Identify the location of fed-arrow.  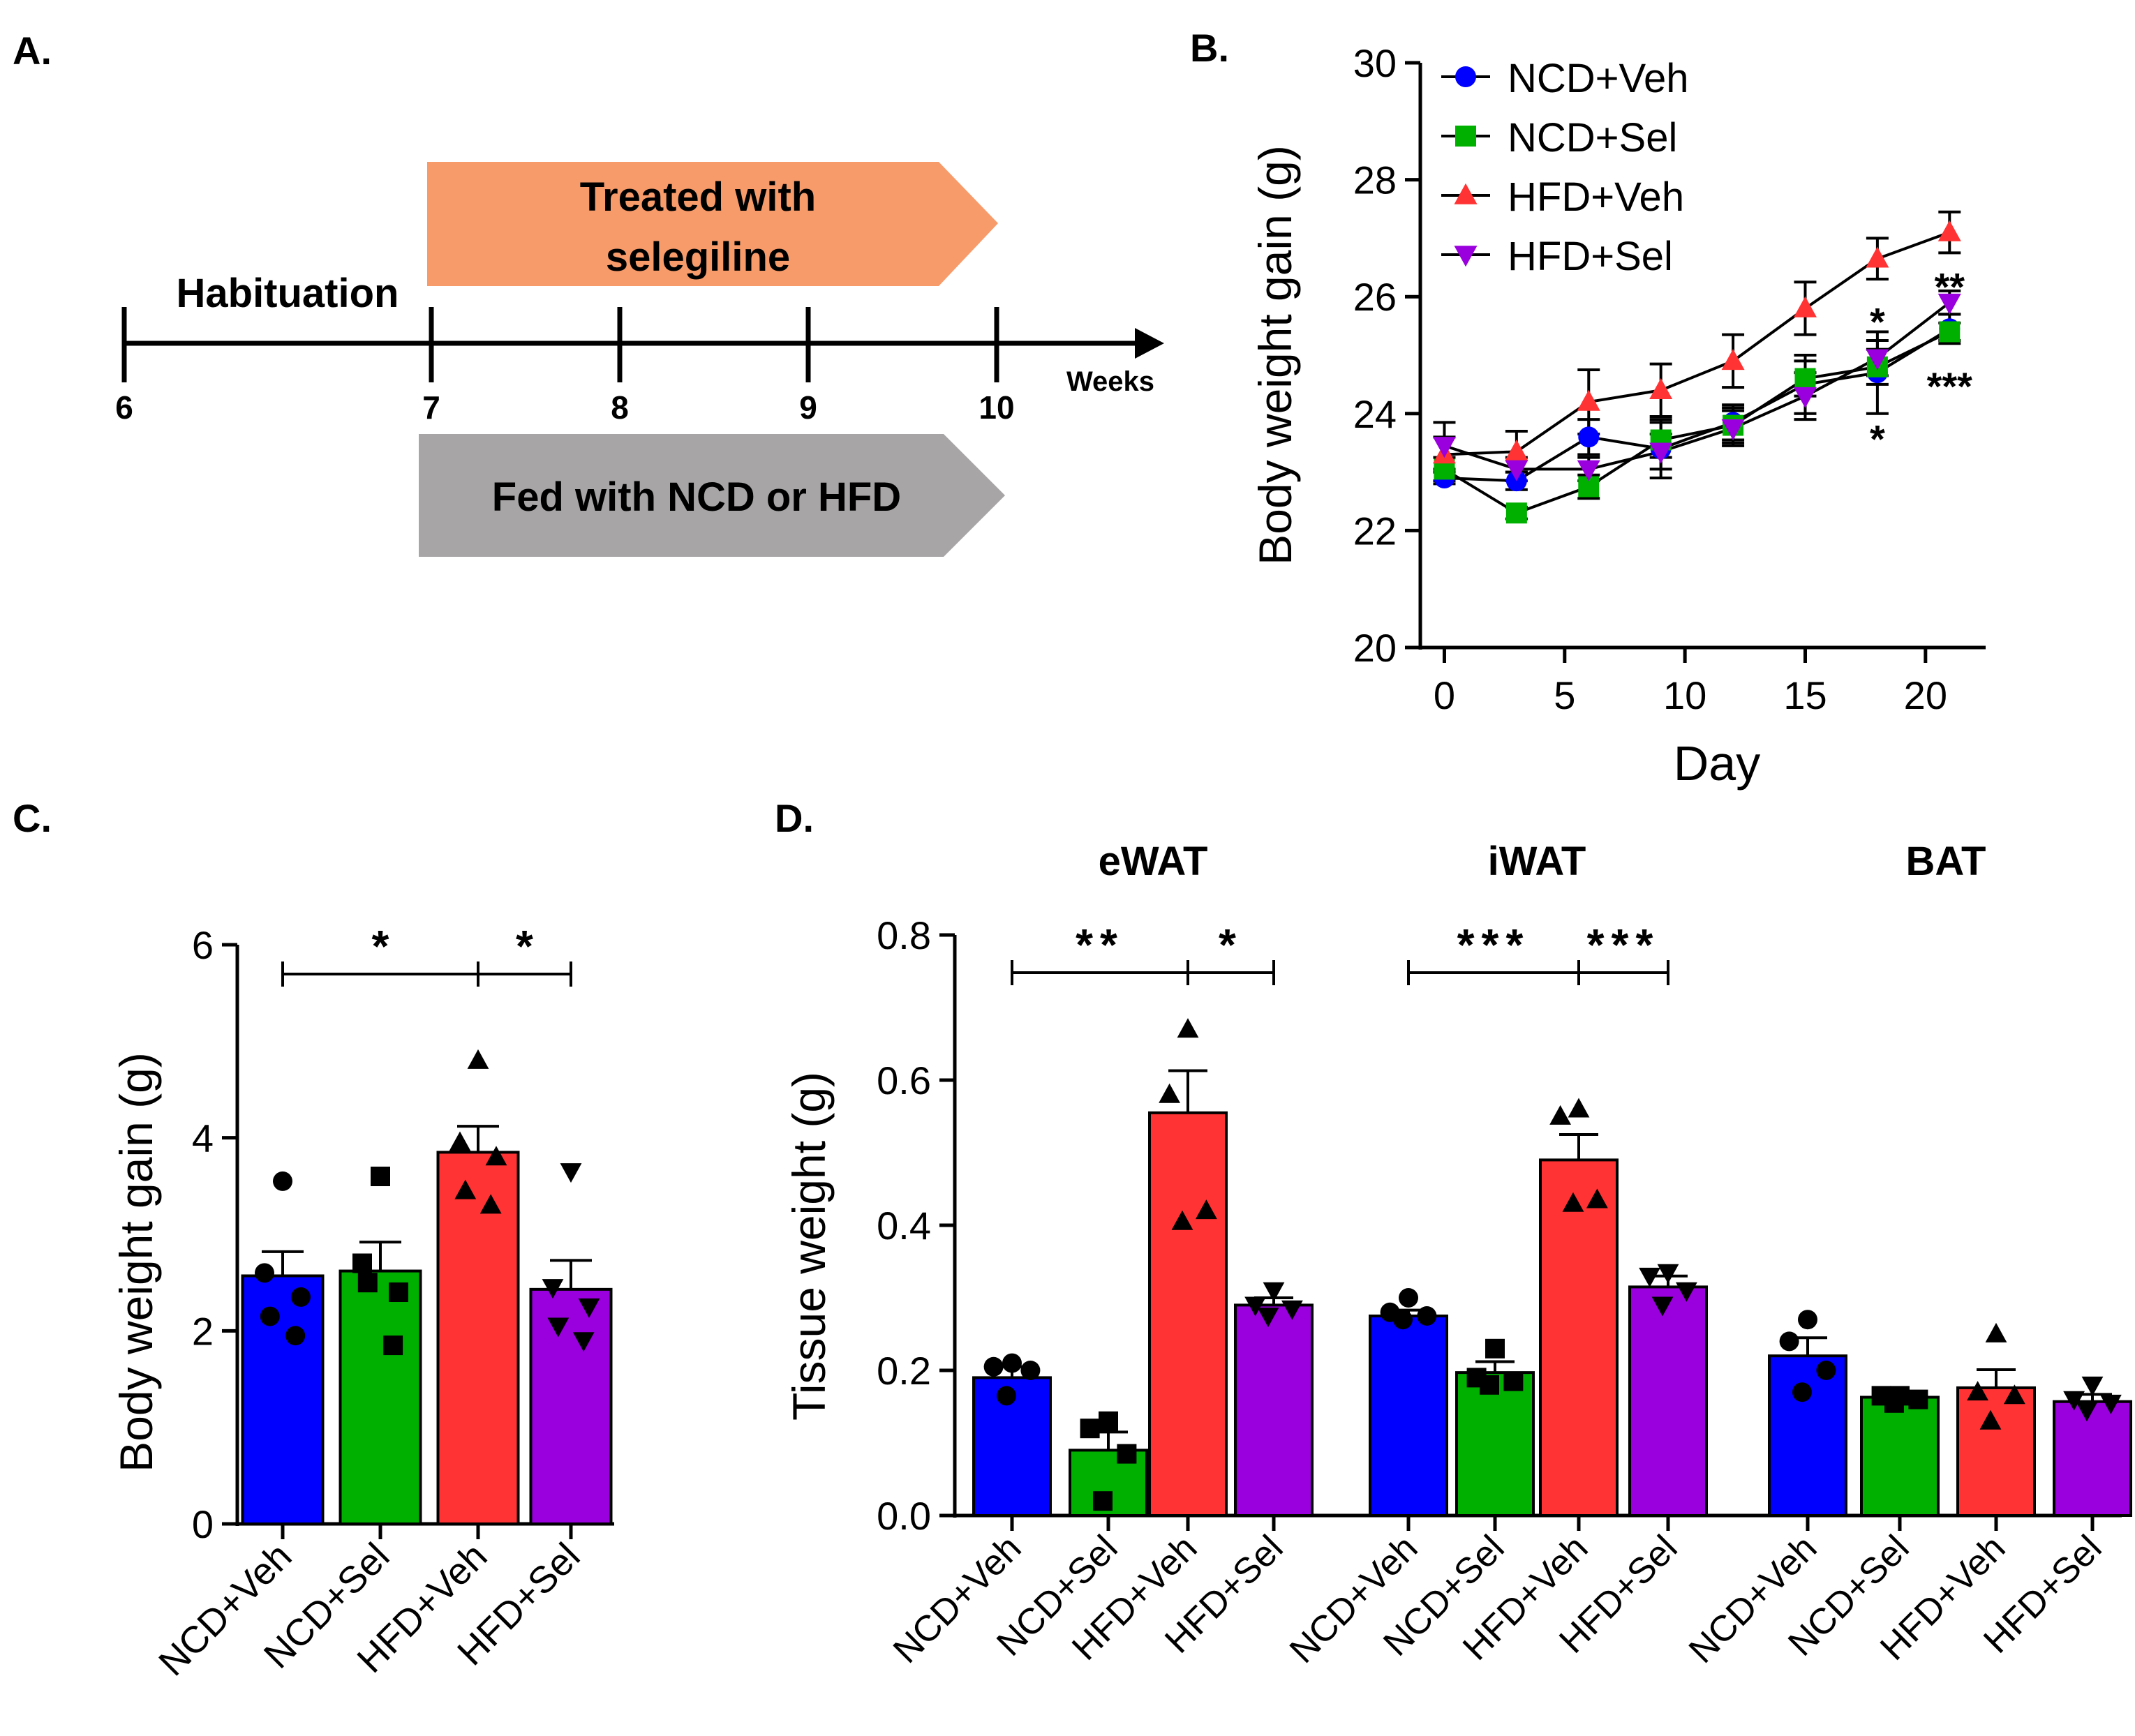
(712, 495).